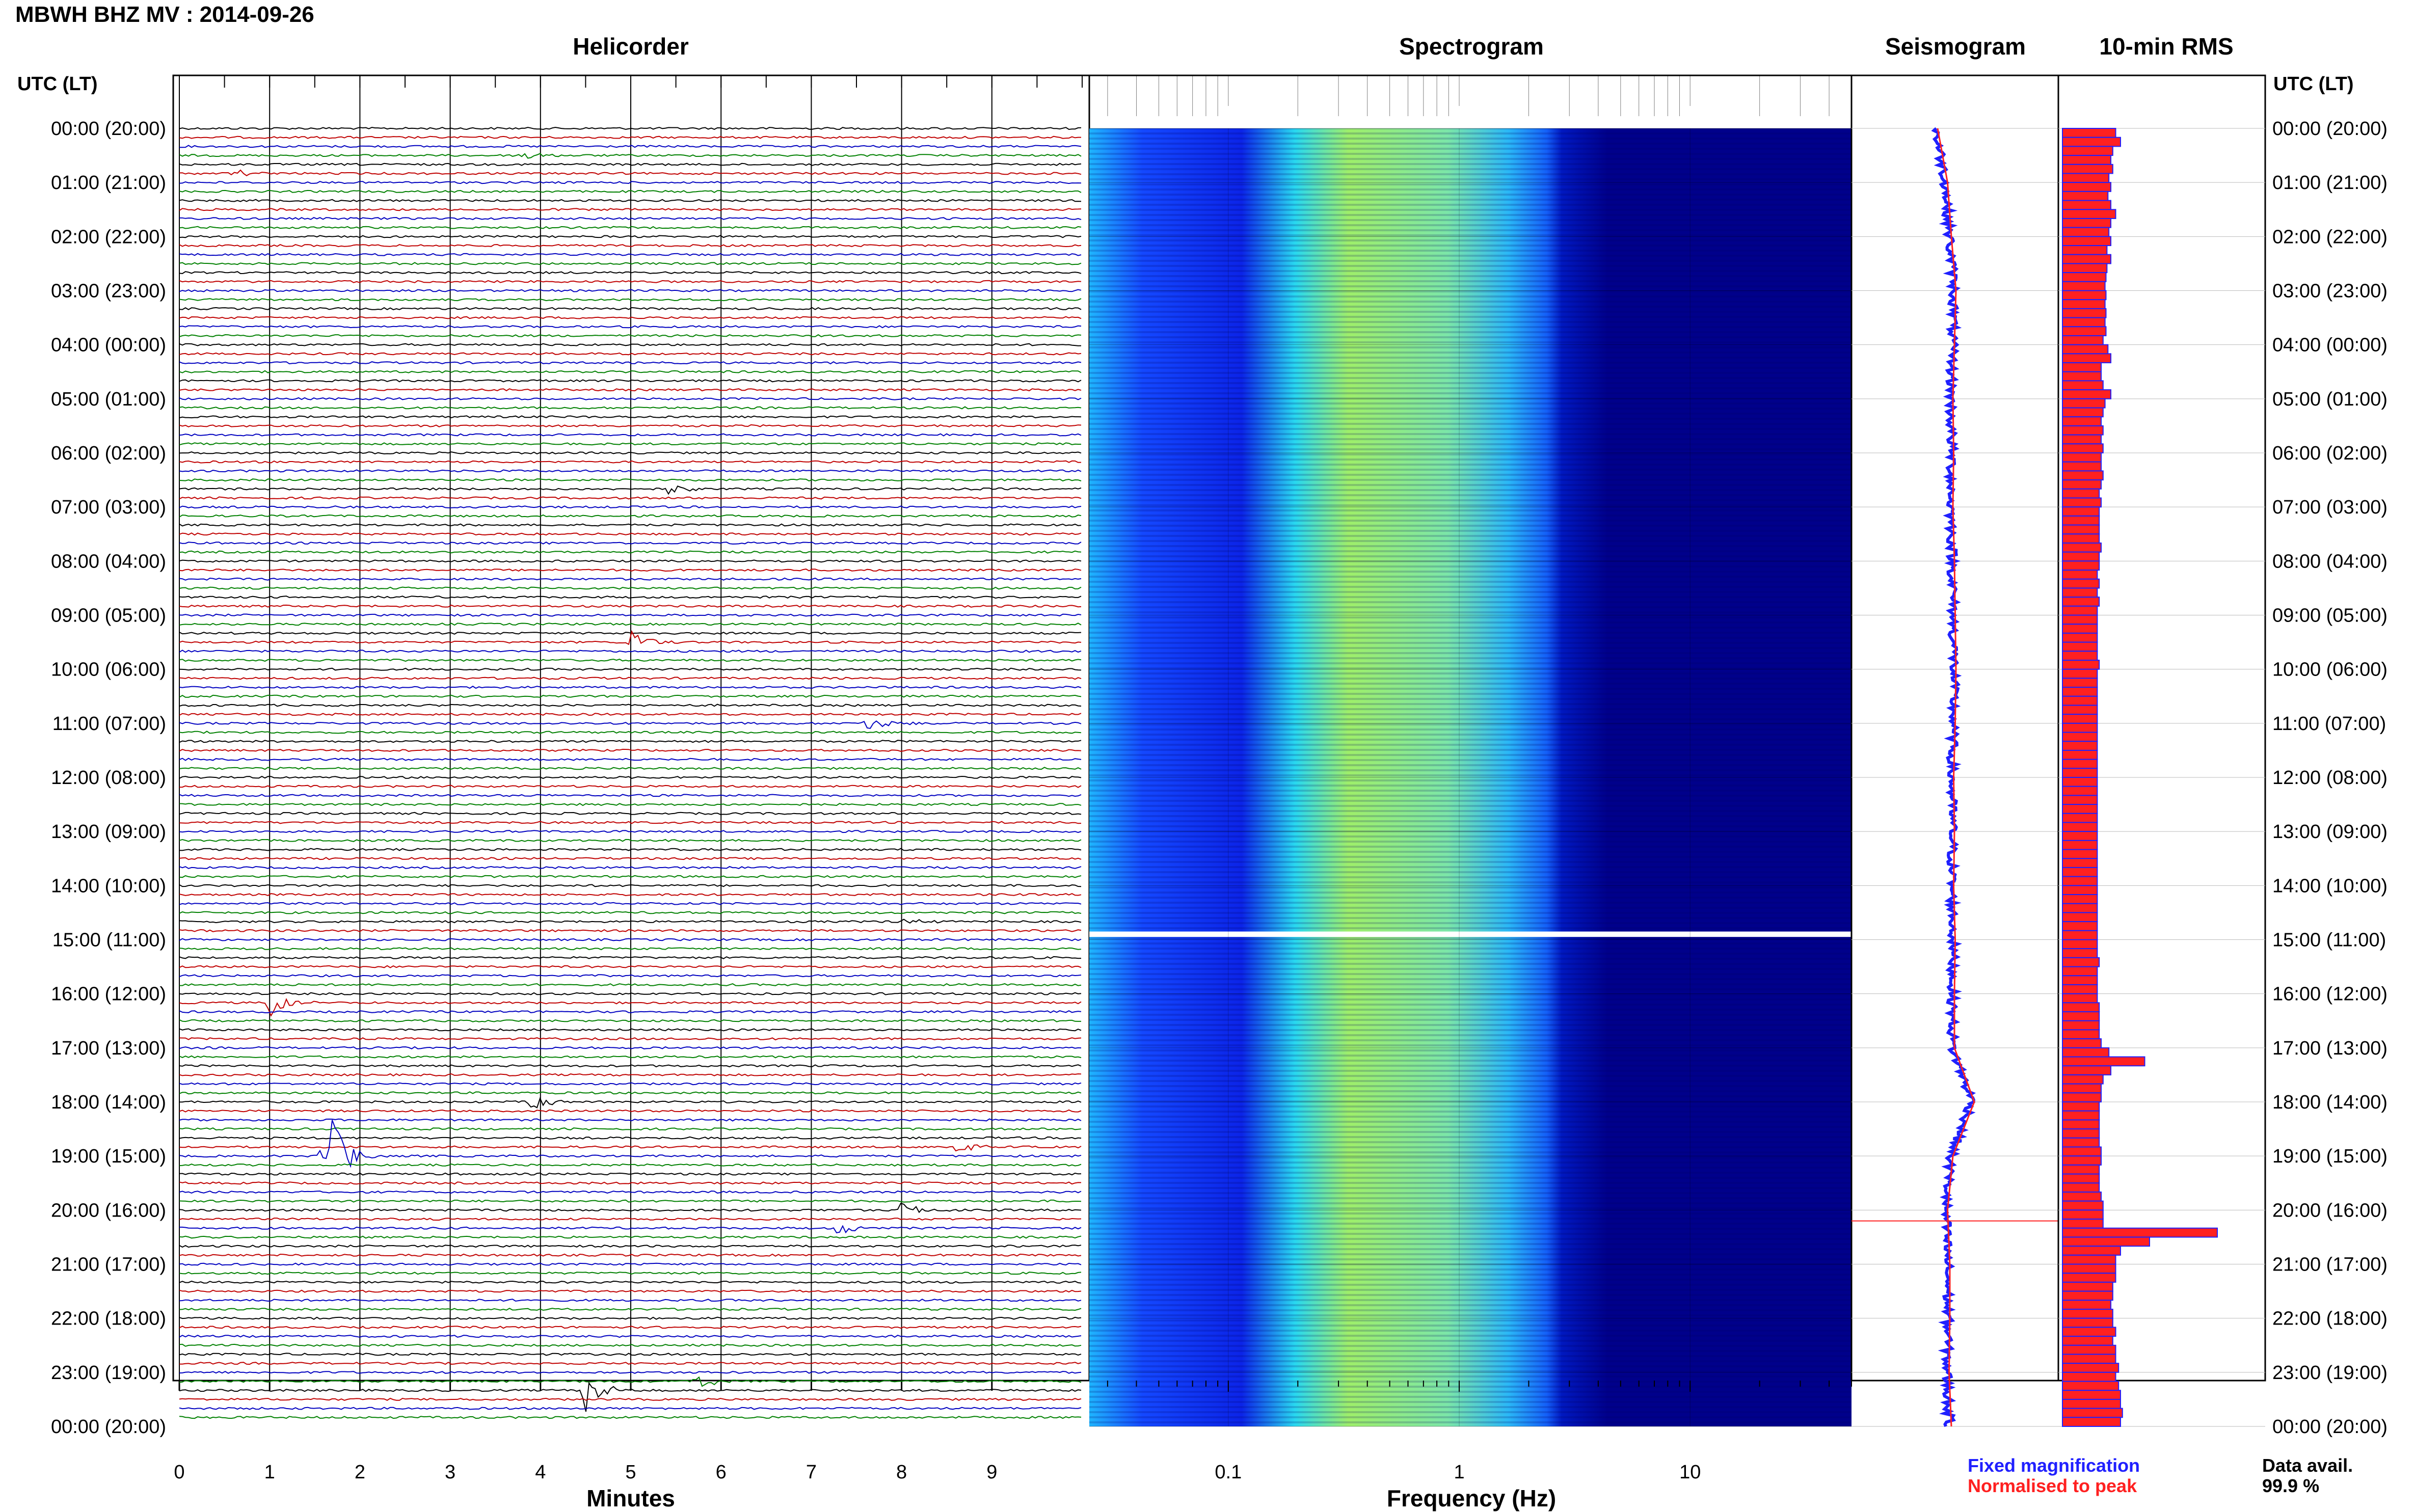 Image resolution: width=2415 pixels, height=1512 pixels. What do you see at coordinates (109, 940) in the screenshot?
I see `time-label-left: 15:00 (11:00)` at bounding box center [109, 940].